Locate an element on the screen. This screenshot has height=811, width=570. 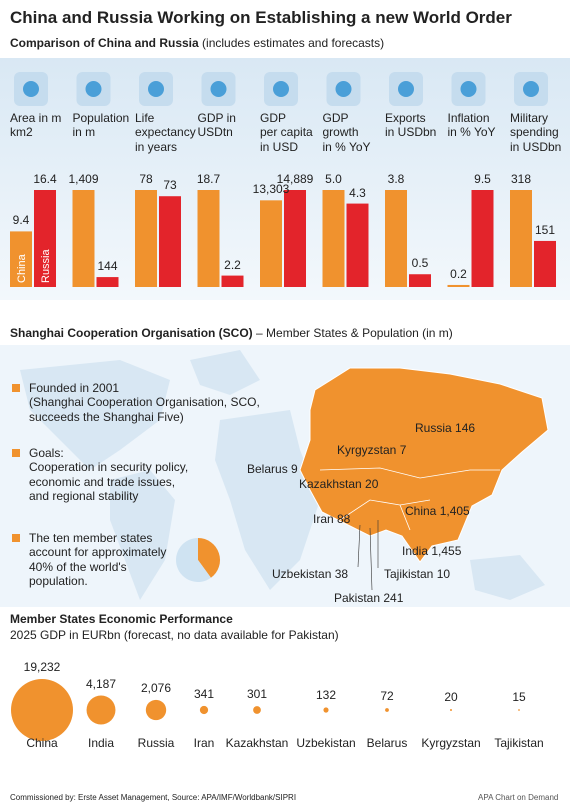
category-label: Belarus is located at coordinates (387, 743).